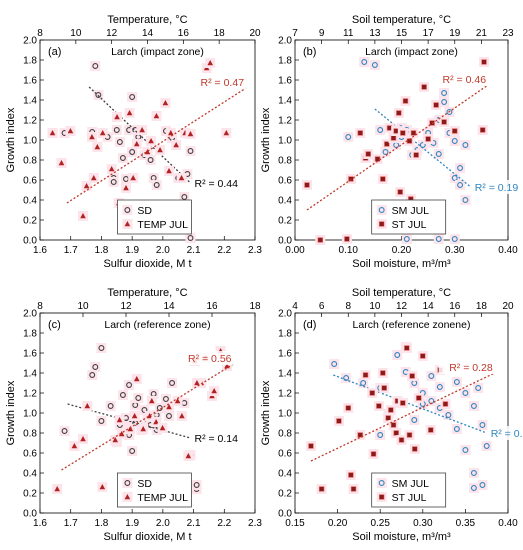 The height and width of the screenshot is (550, 523). I want to click on x2-tick-label: 4, so click(295, 306).